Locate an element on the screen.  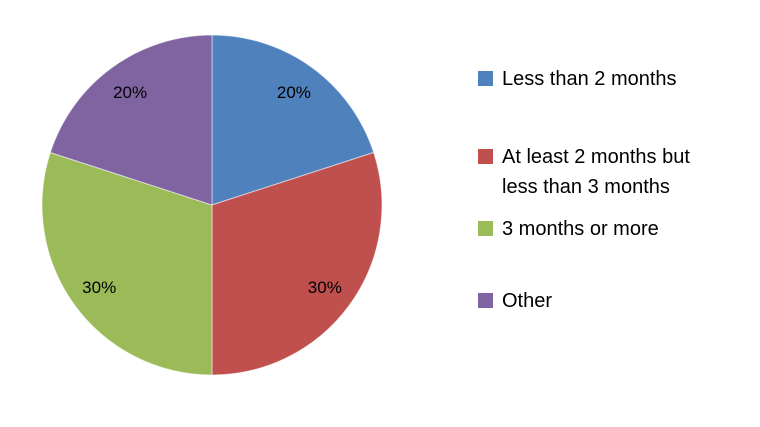
legend-item-less-than-2-months: Less than 2 months is located at coordinates (577, 79).